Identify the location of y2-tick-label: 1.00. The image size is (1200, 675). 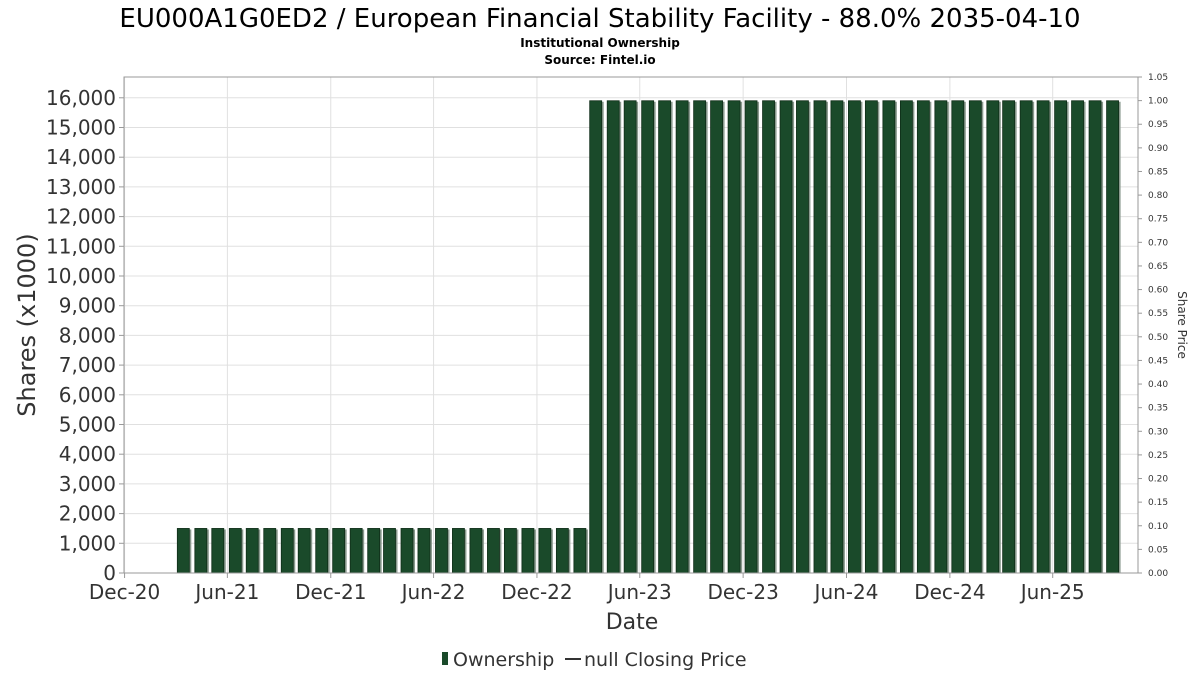
(1158, 102).